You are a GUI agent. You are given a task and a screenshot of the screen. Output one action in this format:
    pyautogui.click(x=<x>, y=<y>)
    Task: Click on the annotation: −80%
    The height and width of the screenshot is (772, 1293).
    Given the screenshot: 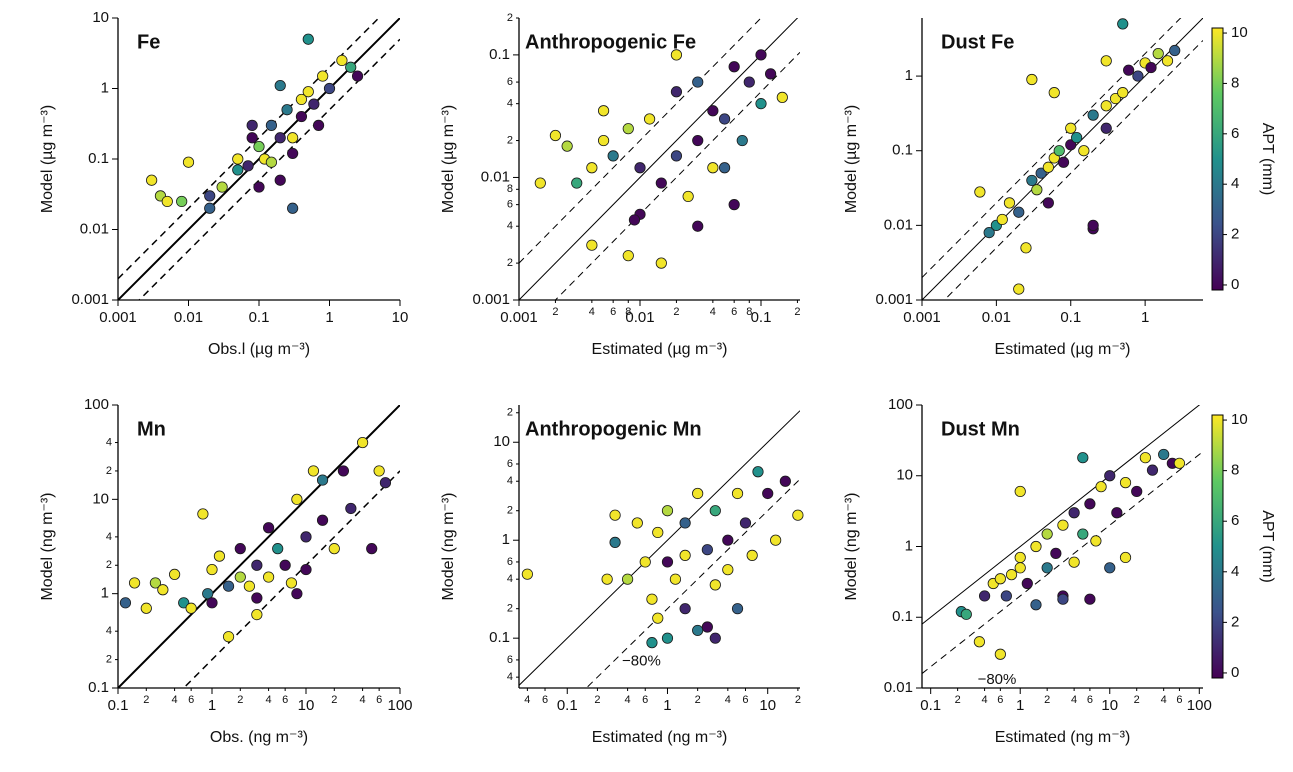 What is the action you would take?
    pyautogui.click(x=641, y=660)
    